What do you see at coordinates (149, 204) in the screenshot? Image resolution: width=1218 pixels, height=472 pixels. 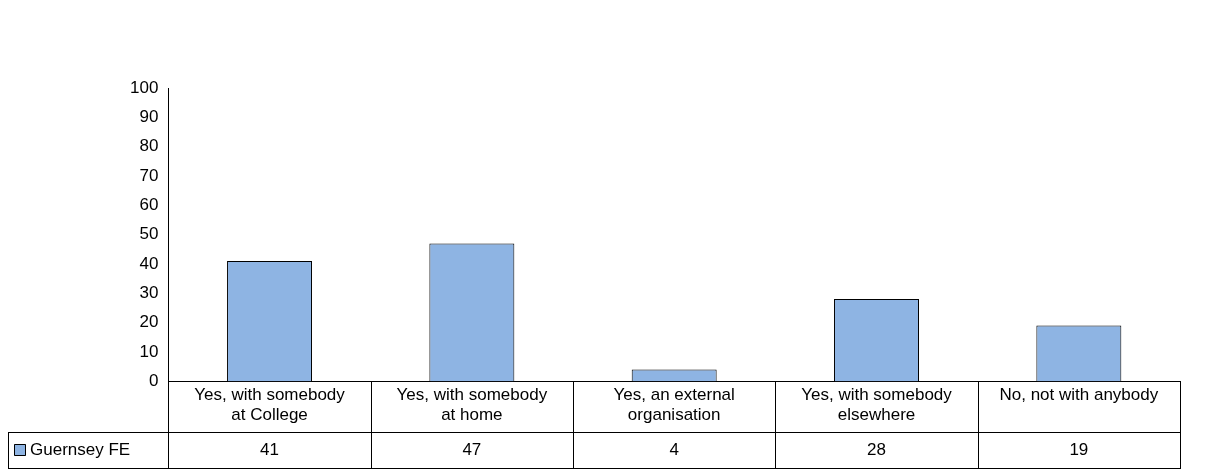 I see `y-tick-label: 60` at bounding box center [149, 204].